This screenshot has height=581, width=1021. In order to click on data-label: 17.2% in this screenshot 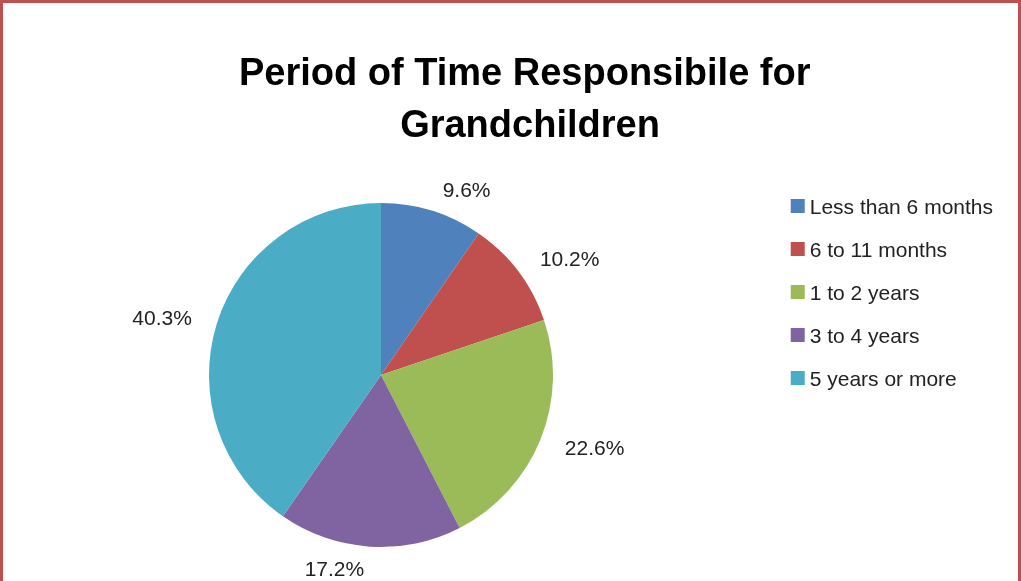, I will do `click(334, 569)`.